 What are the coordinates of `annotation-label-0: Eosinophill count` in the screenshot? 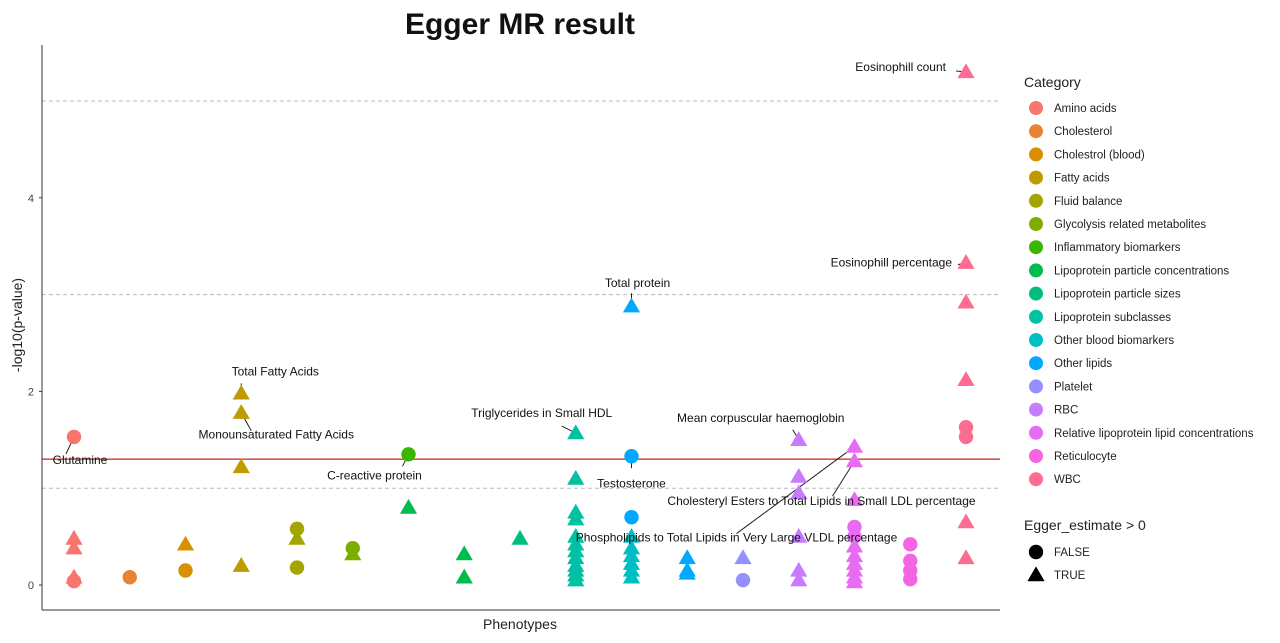 It's located at (900, 67).